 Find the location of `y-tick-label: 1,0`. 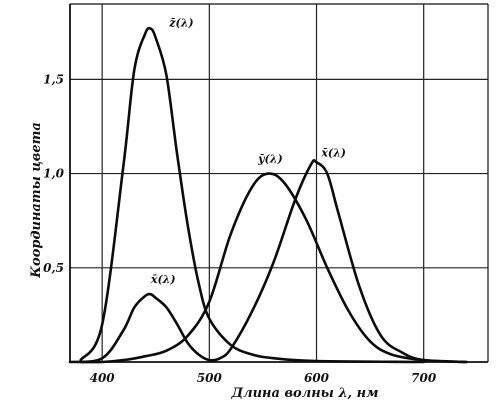

y-tick-label: 1,0 is located at coordinates (54, 174).